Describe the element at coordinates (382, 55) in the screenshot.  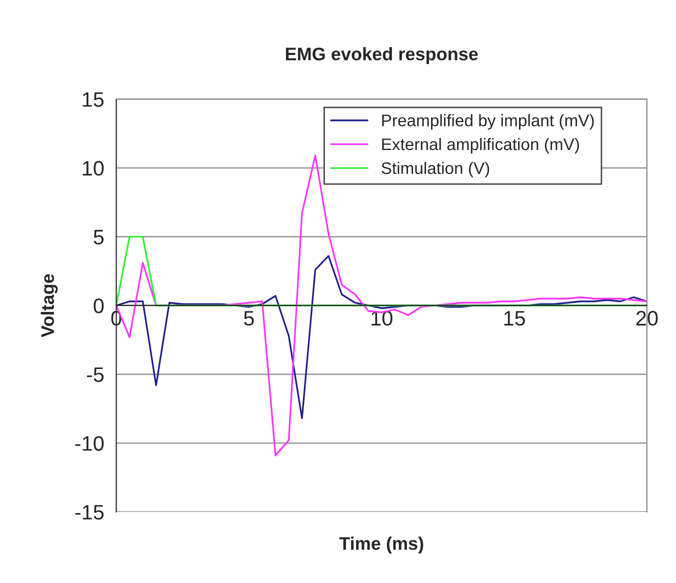
I see `chart-title: EMG evoked response` at that location.